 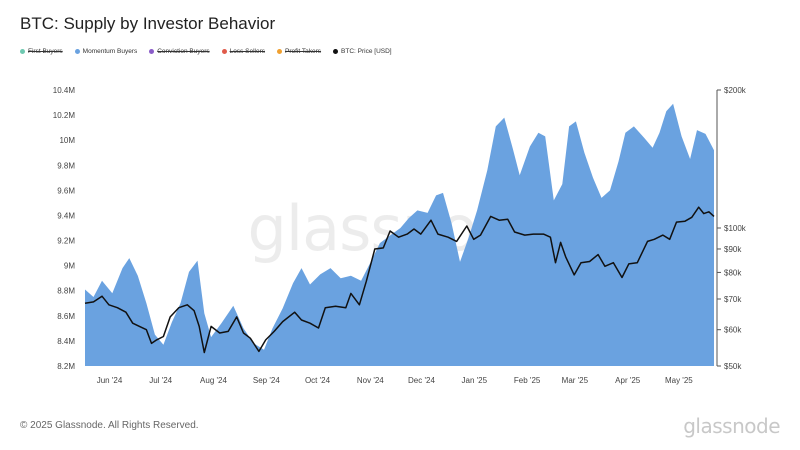 What do you see at coordinates (148, 23) in the screenshot?
I see `chart-title: BTC: Supply by Investor Behavior` at bounding box center [148, 23].